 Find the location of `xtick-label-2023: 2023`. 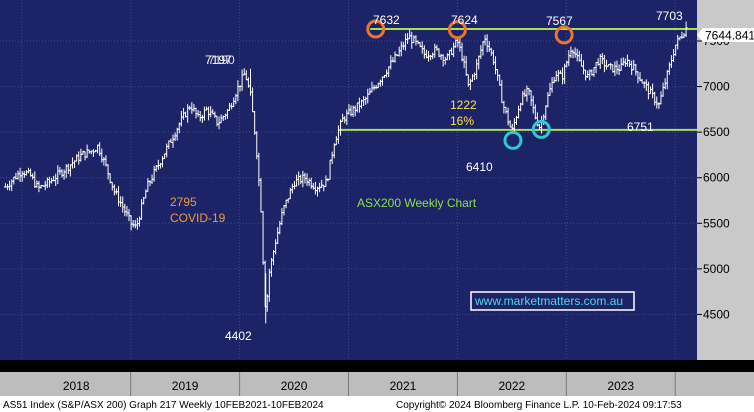

xtick-label-2023: 2023 is located at coordinates (620, 386).